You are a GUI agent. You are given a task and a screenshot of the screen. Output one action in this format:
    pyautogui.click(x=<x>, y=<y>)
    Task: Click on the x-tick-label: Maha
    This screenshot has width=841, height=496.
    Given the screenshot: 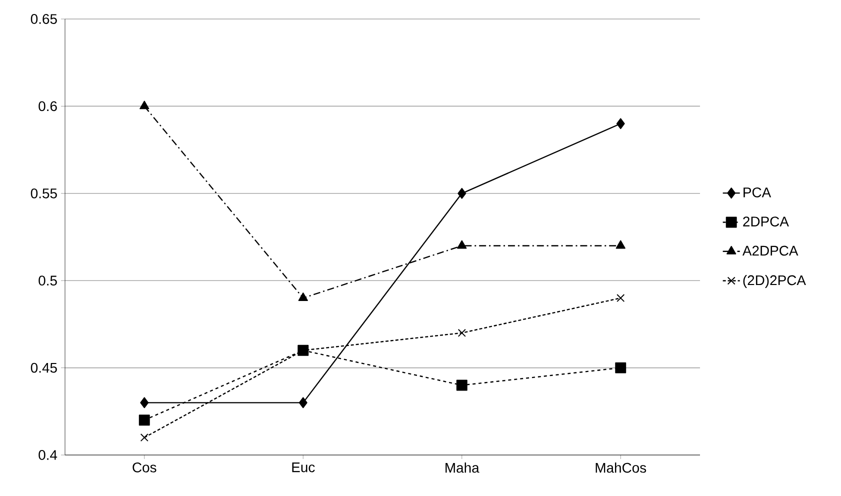 What is the action you would take?
    pyautogui.click(x=463, y=467)
    